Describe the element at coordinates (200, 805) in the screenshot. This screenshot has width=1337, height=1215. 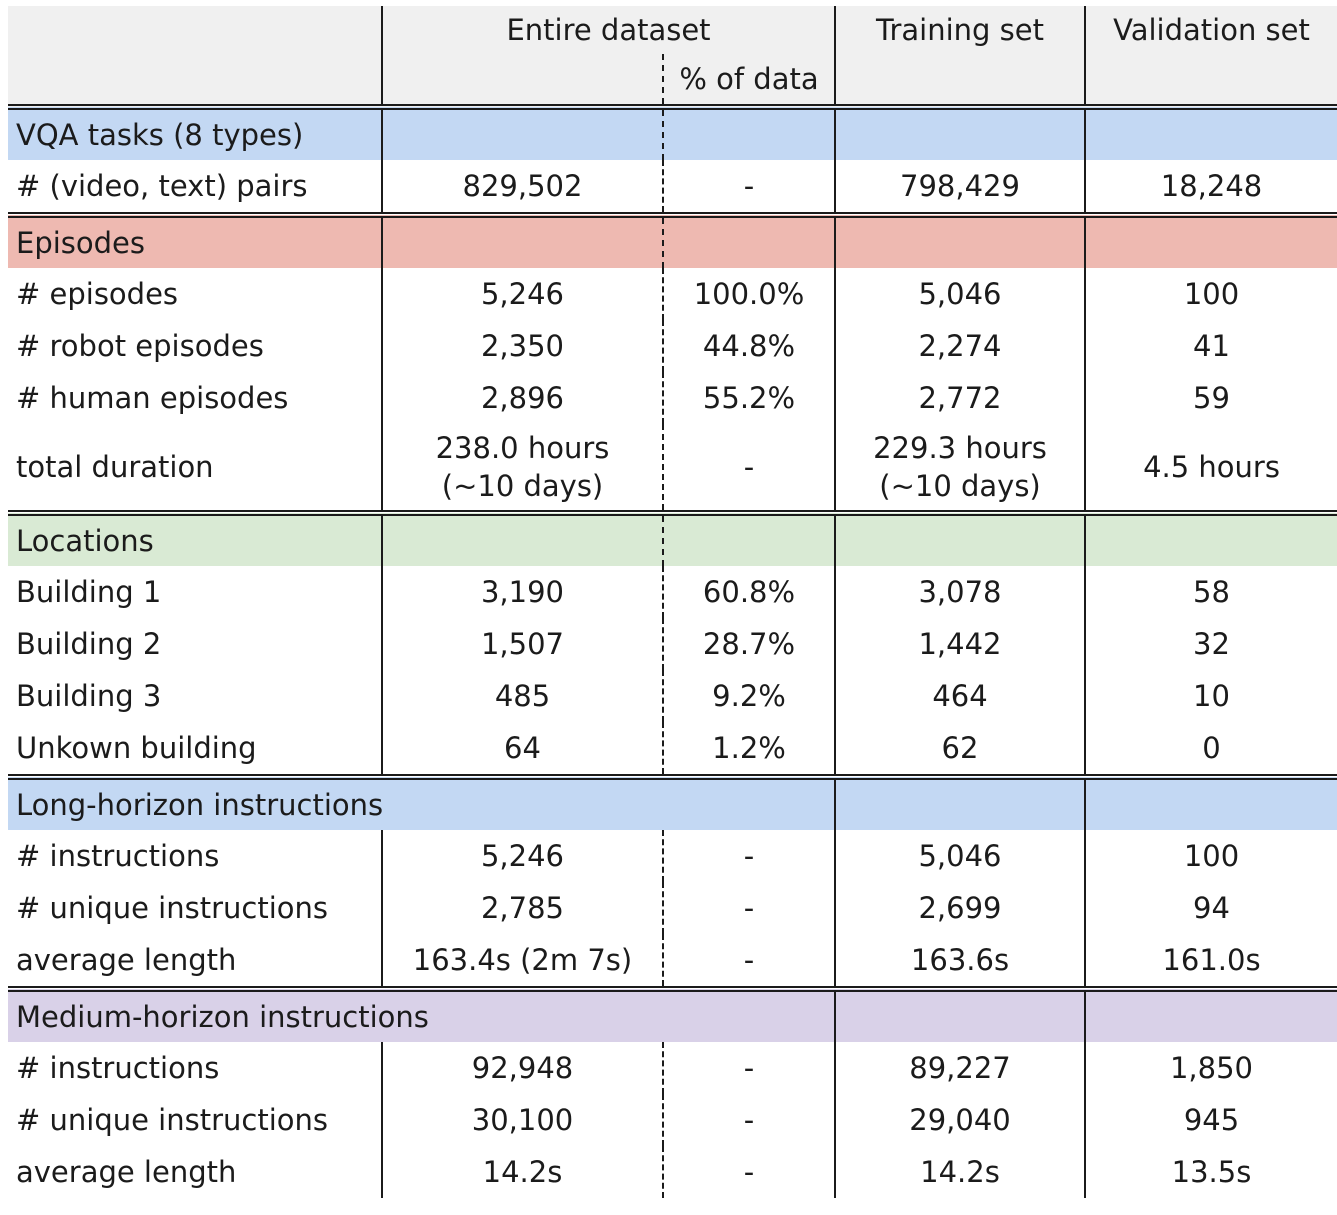
I see `section-title: Long-horizon instructions` at that location.